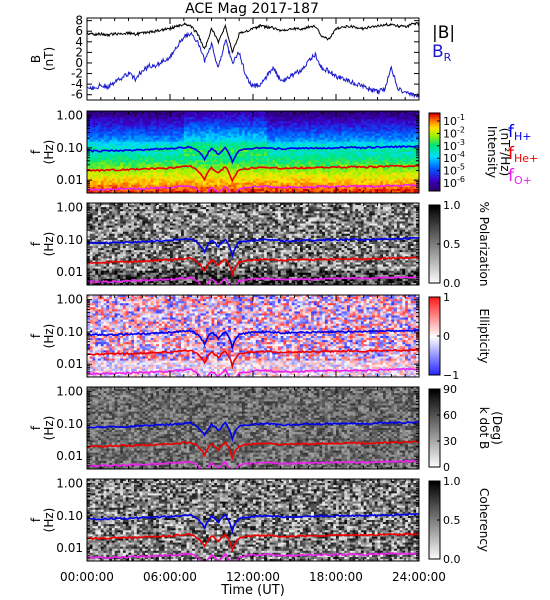 This screenshot has height=600, width=550. Describe the element at coordinates (253, 65) in the screenshot. I see `br-line` at that location.